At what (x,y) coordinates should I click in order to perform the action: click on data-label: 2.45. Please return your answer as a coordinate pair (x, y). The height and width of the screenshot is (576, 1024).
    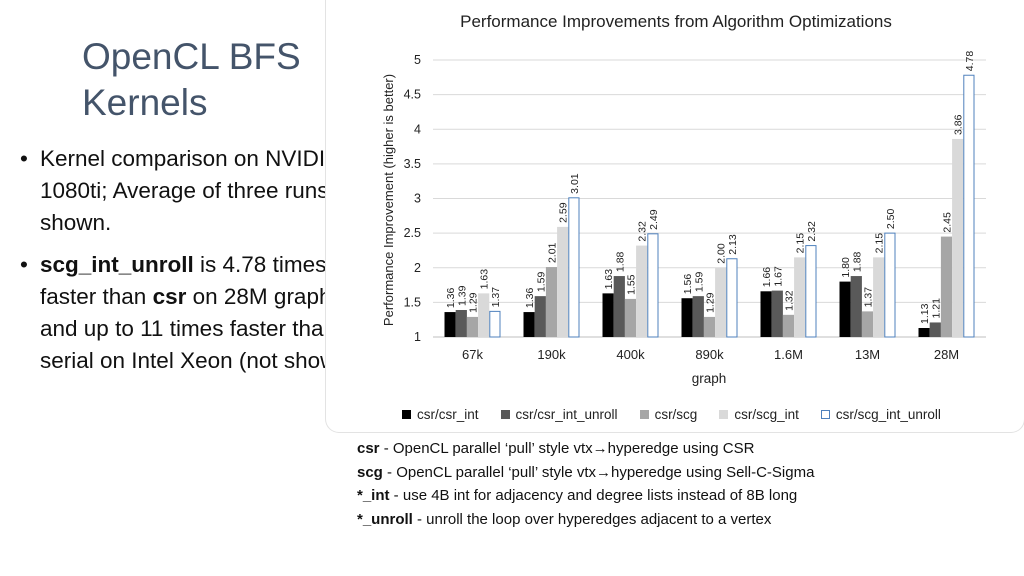
    Looking at the image, I should click on (948, 222).